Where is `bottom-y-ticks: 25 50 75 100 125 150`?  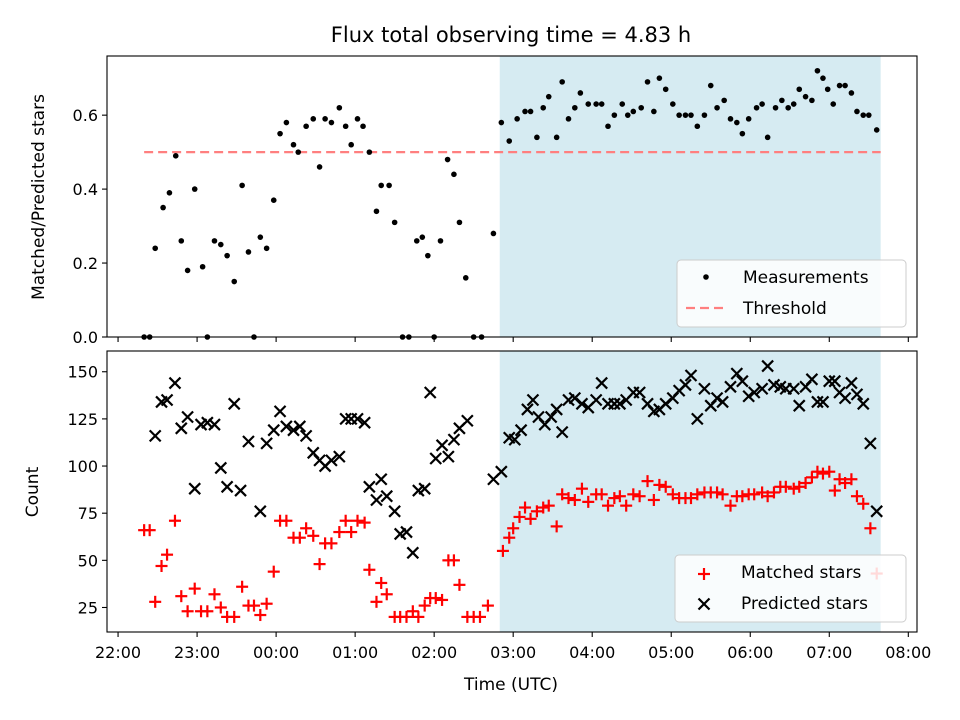 bottom-y-ticks: 25 50 75 100 125 150 is located at coordinates (87, 490).